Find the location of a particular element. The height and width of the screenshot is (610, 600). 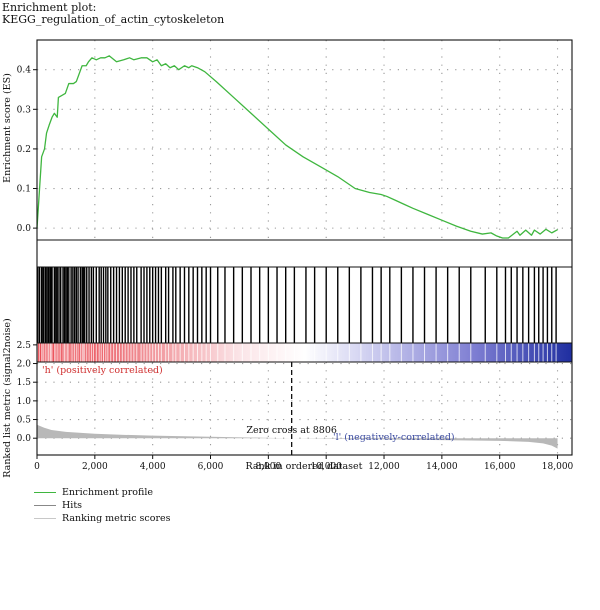

legend-label: Ranking metric scores is located at coordinates (116, 518).